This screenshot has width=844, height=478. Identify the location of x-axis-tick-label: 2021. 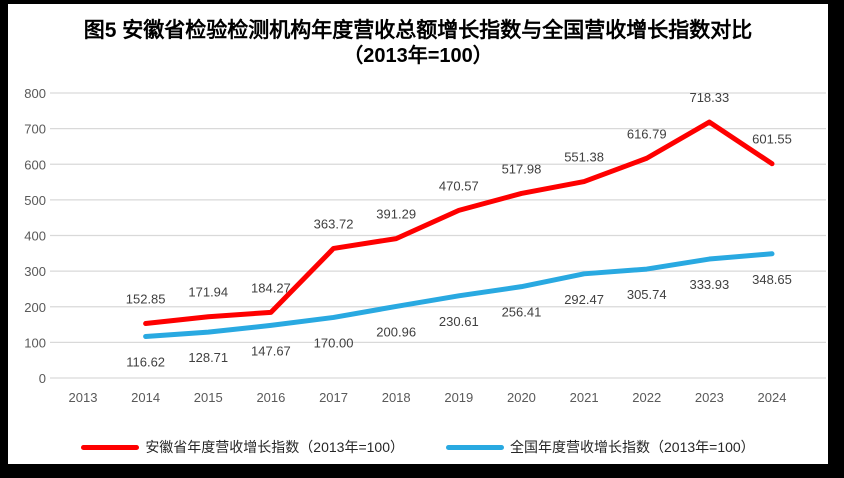
(584, 397).